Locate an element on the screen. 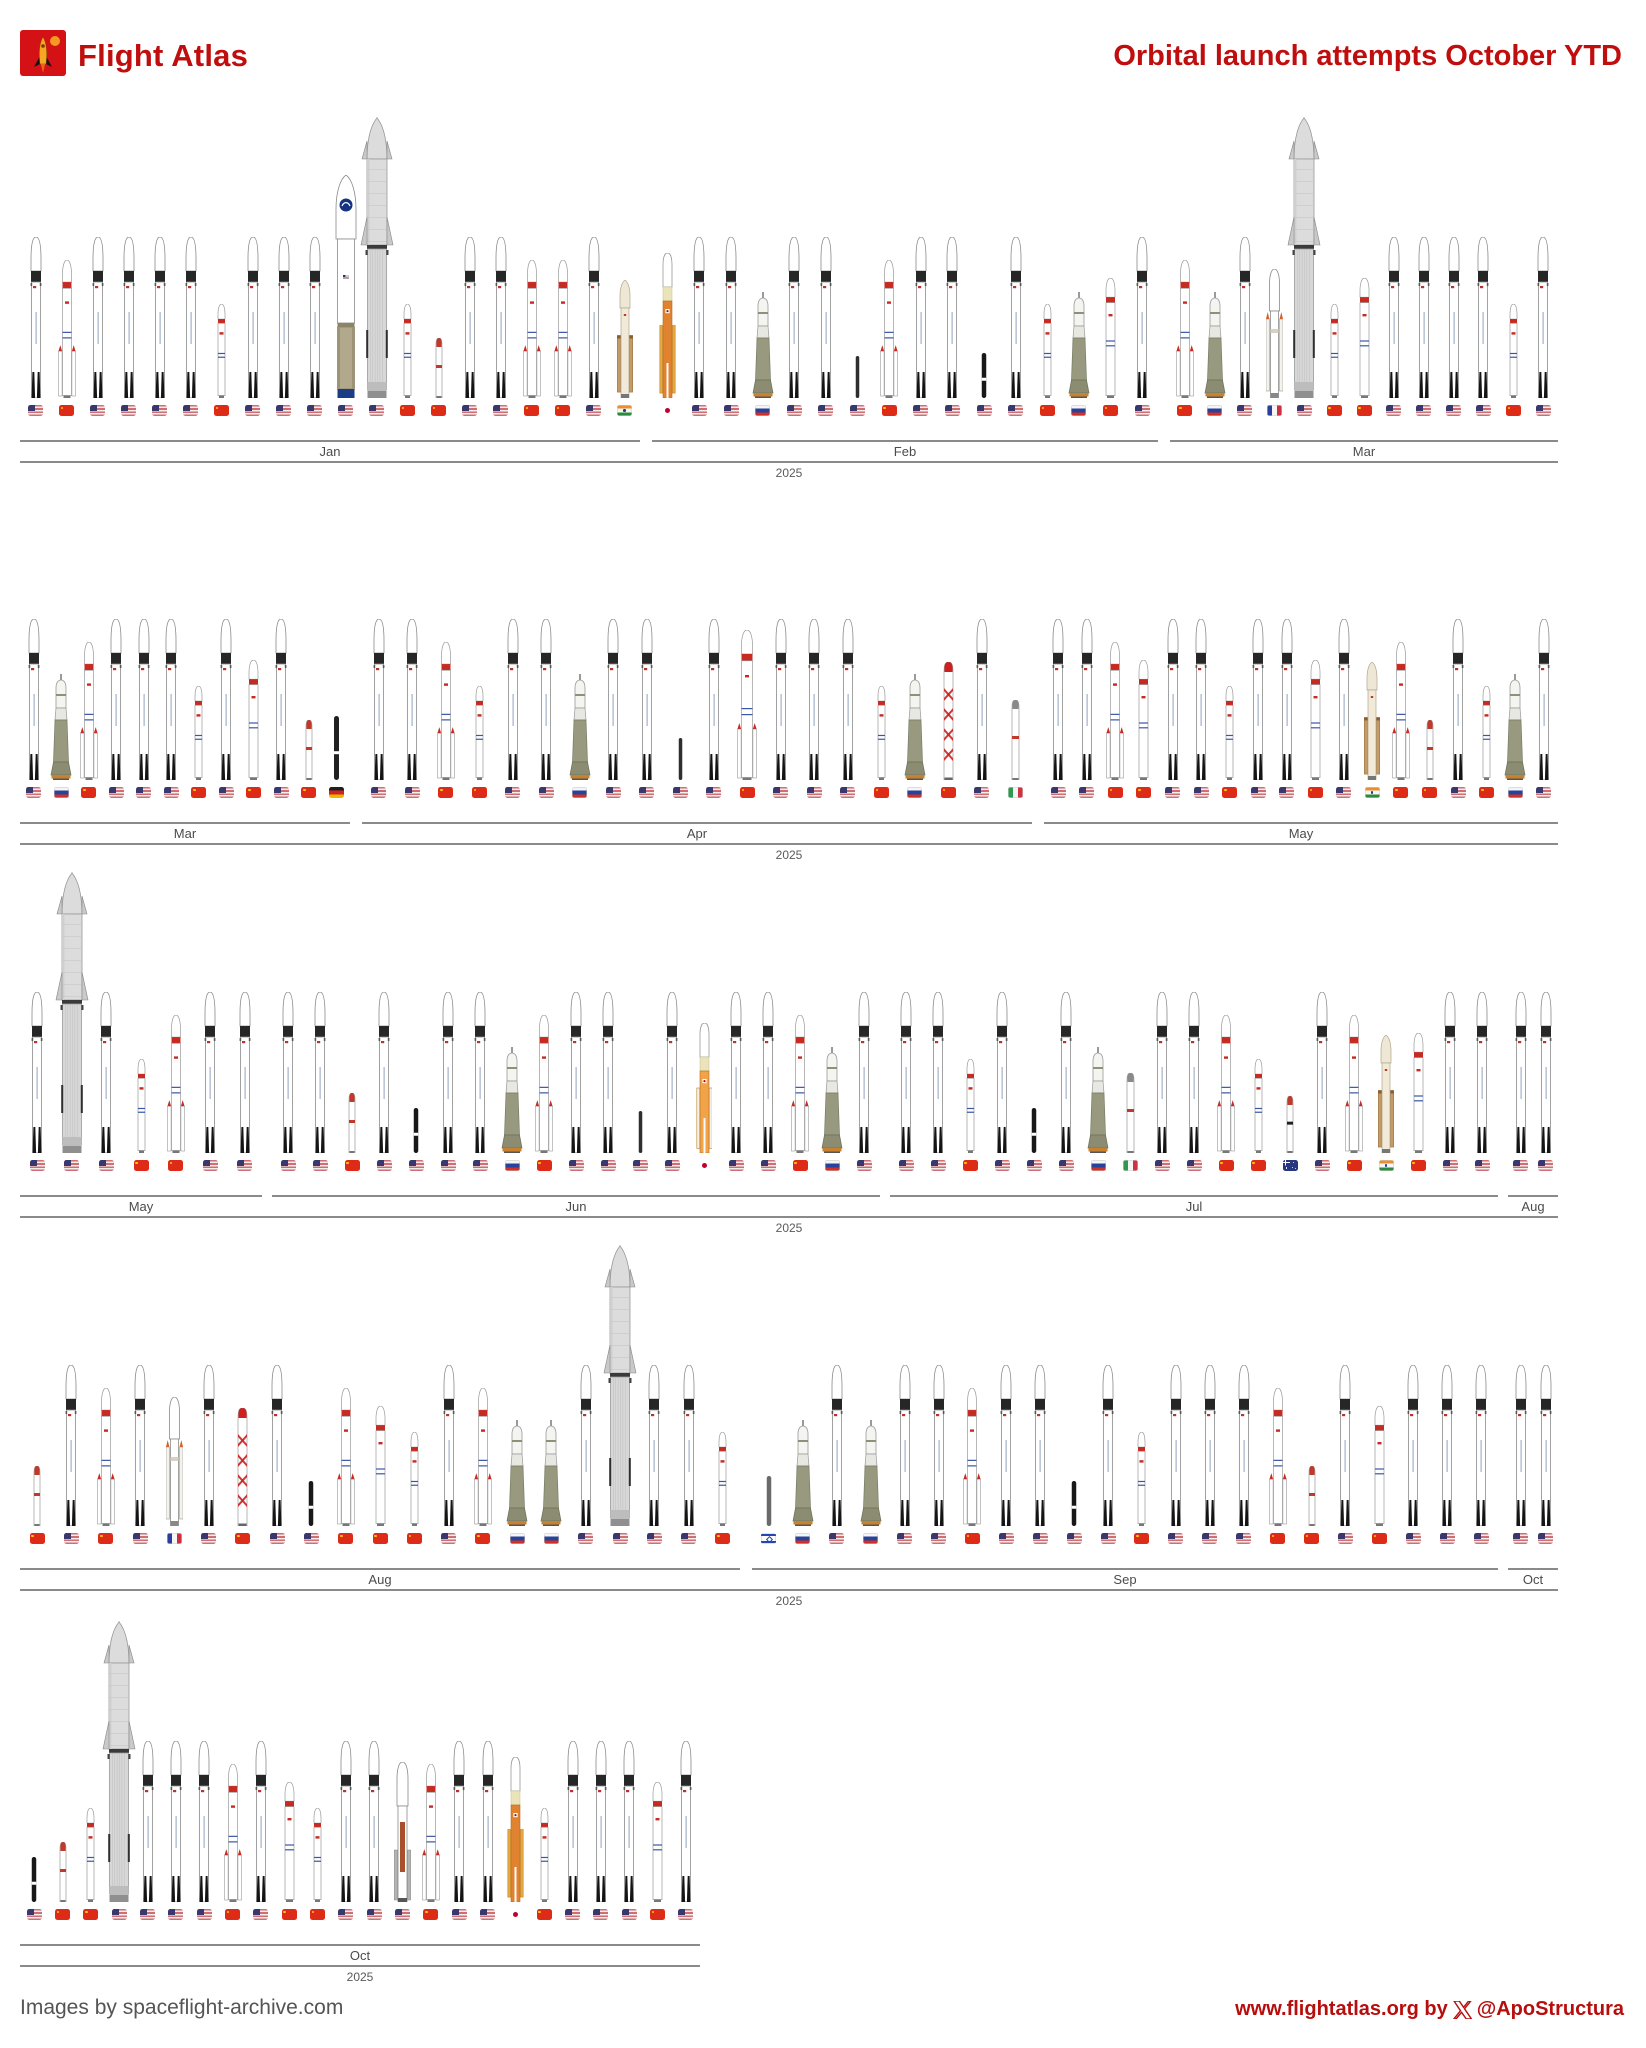 The image size is (1646, 2048). x-logo-icon is located at coordinates (1462, 2009).